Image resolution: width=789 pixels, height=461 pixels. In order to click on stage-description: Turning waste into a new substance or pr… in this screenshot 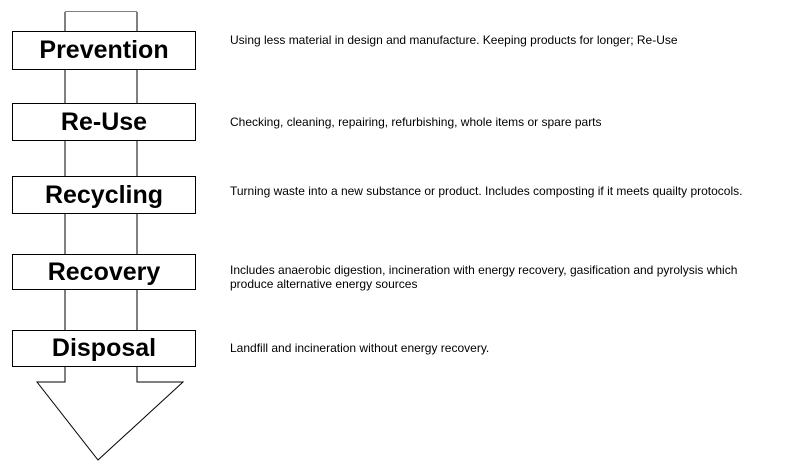, I will do `click(486, 191)`.